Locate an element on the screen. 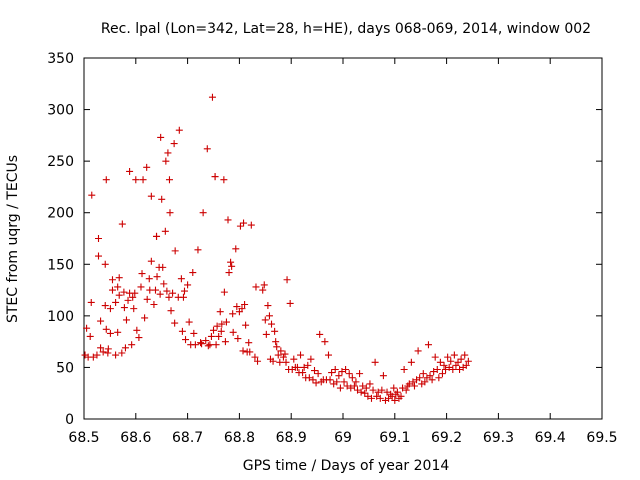 This screenshot has height=480, width=640. y-tick-label: 50 is located at coordinates (65, 368).